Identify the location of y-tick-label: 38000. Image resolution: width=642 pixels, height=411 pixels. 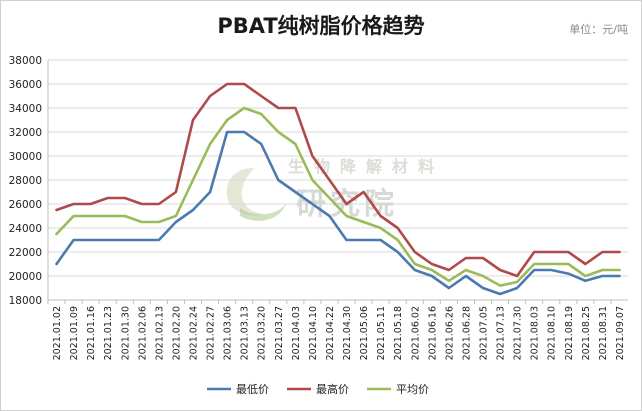
(25, 61).